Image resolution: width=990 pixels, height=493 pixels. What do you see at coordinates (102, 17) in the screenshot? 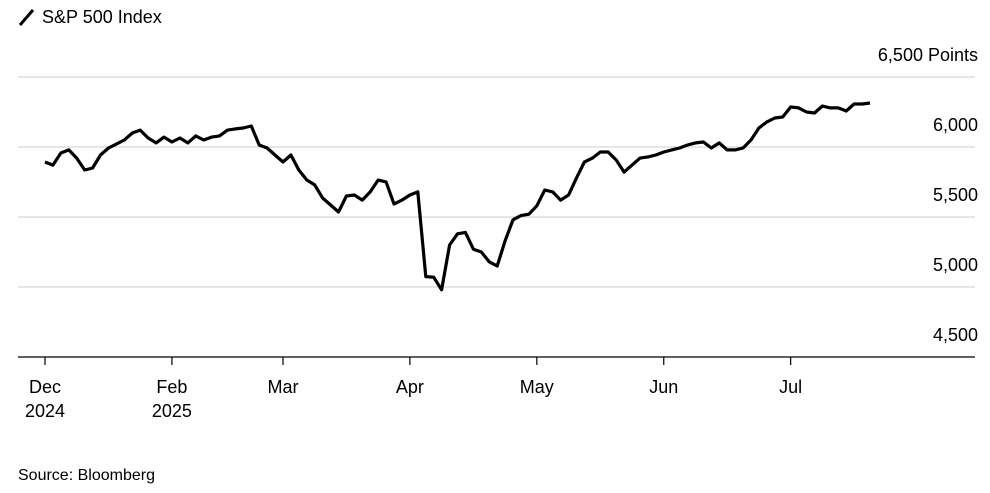
I see `chart-title: S&P 500 Index` at bounding box center [102, 17].